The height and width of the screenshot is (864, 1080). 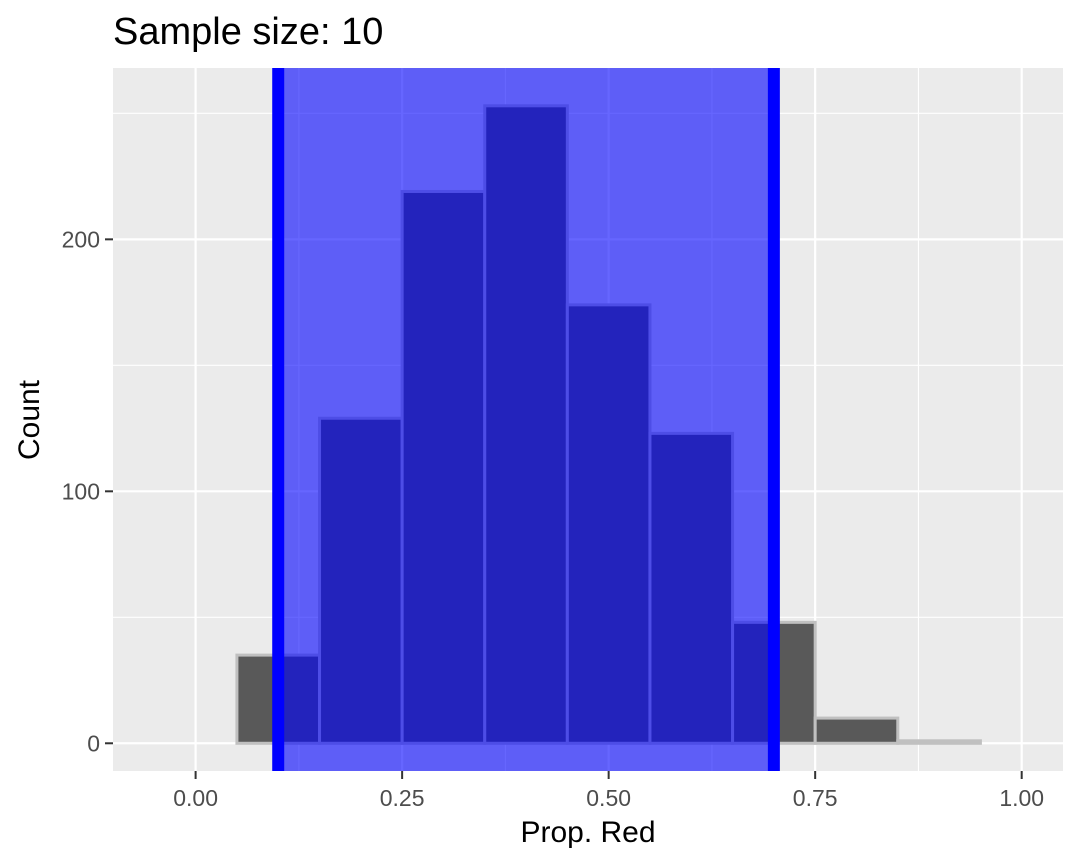 I want to click on x-tick-label: 0.25, so click(x=402, y=798).